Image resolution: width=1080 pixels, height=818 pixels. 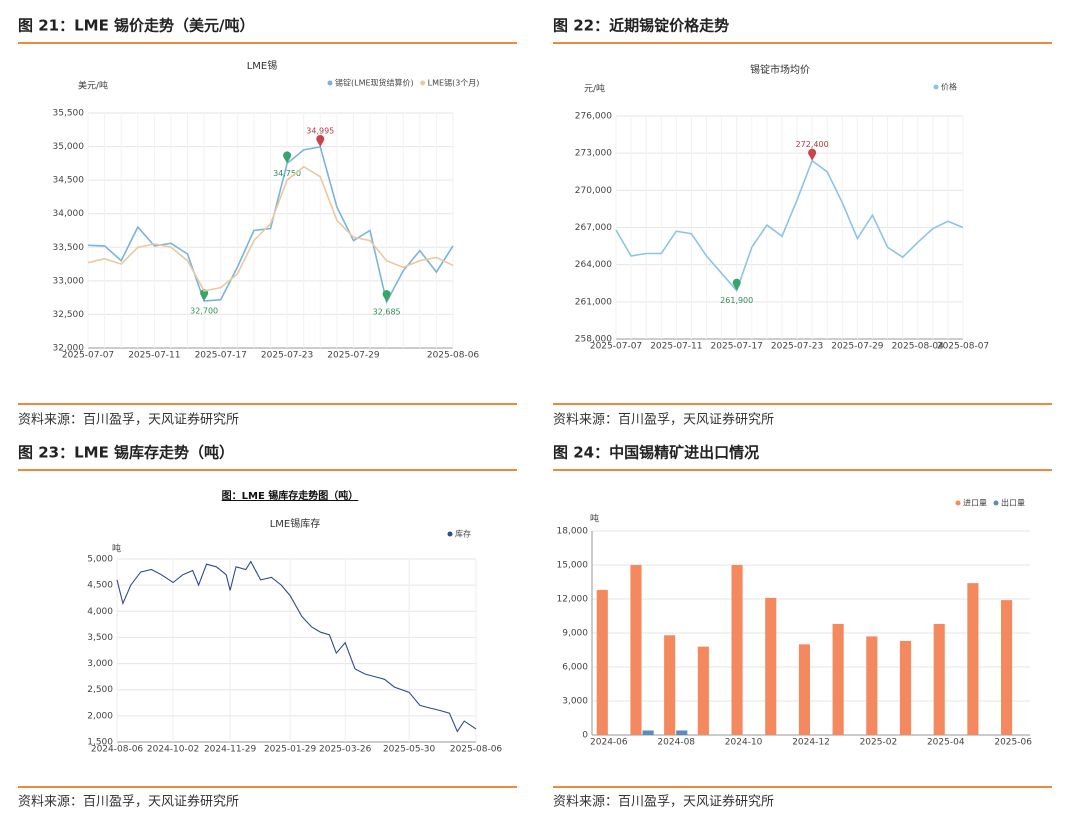 What do you see at coordinates (593, 302) in the screenshot?
I see `y-tick-label: 261,000` at bounding box center [593, 302].